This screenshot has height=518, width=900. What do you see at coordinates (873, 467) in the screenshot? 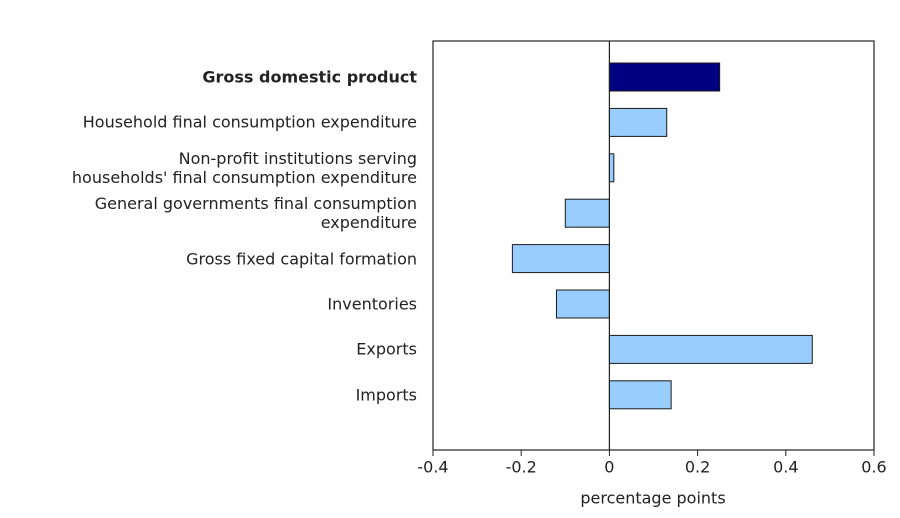
I see `x-tick-label: 0.6` at bounding box center [873, 467].